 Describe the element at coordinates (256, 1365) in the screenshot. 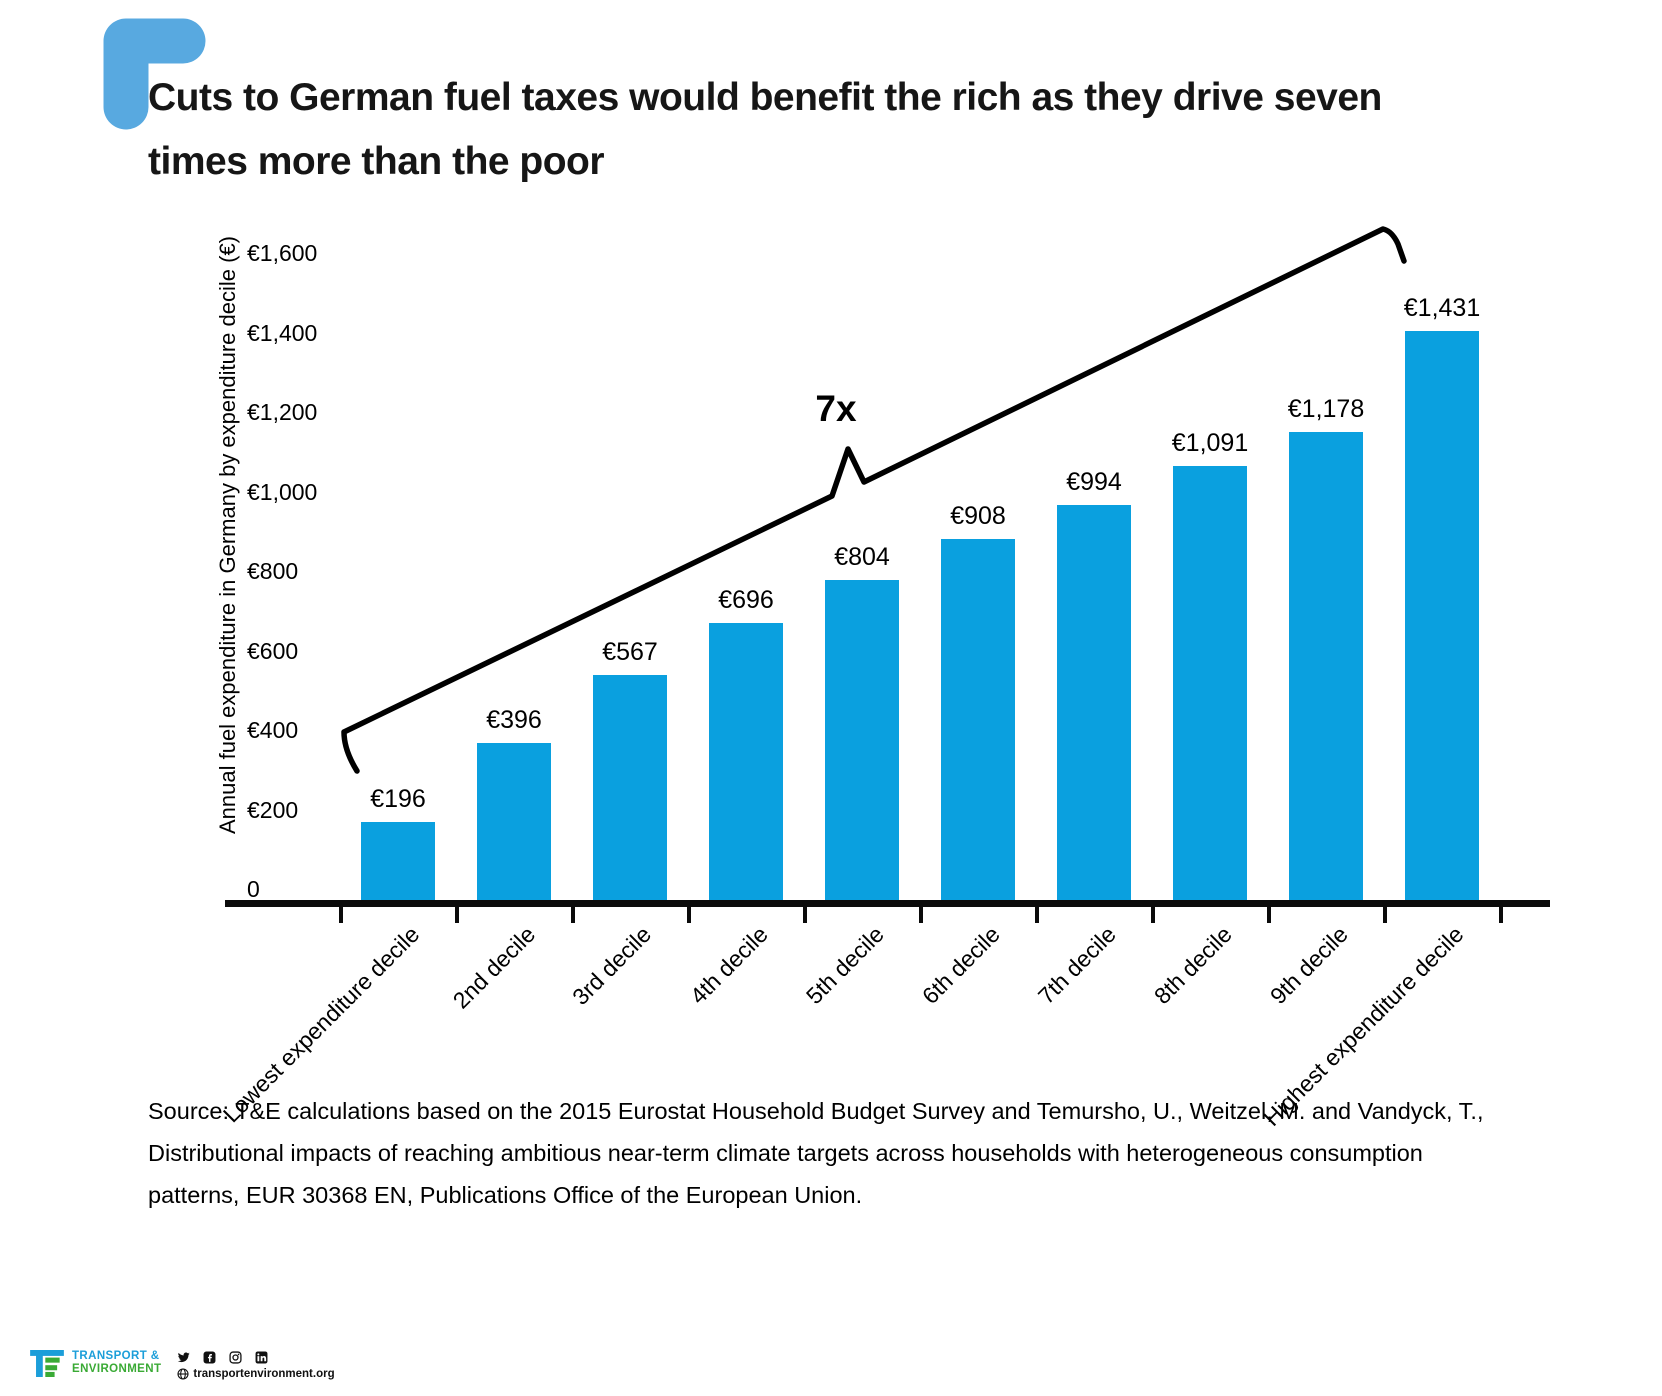

I see `footer-social-block: transportenvironment.org` at that location.